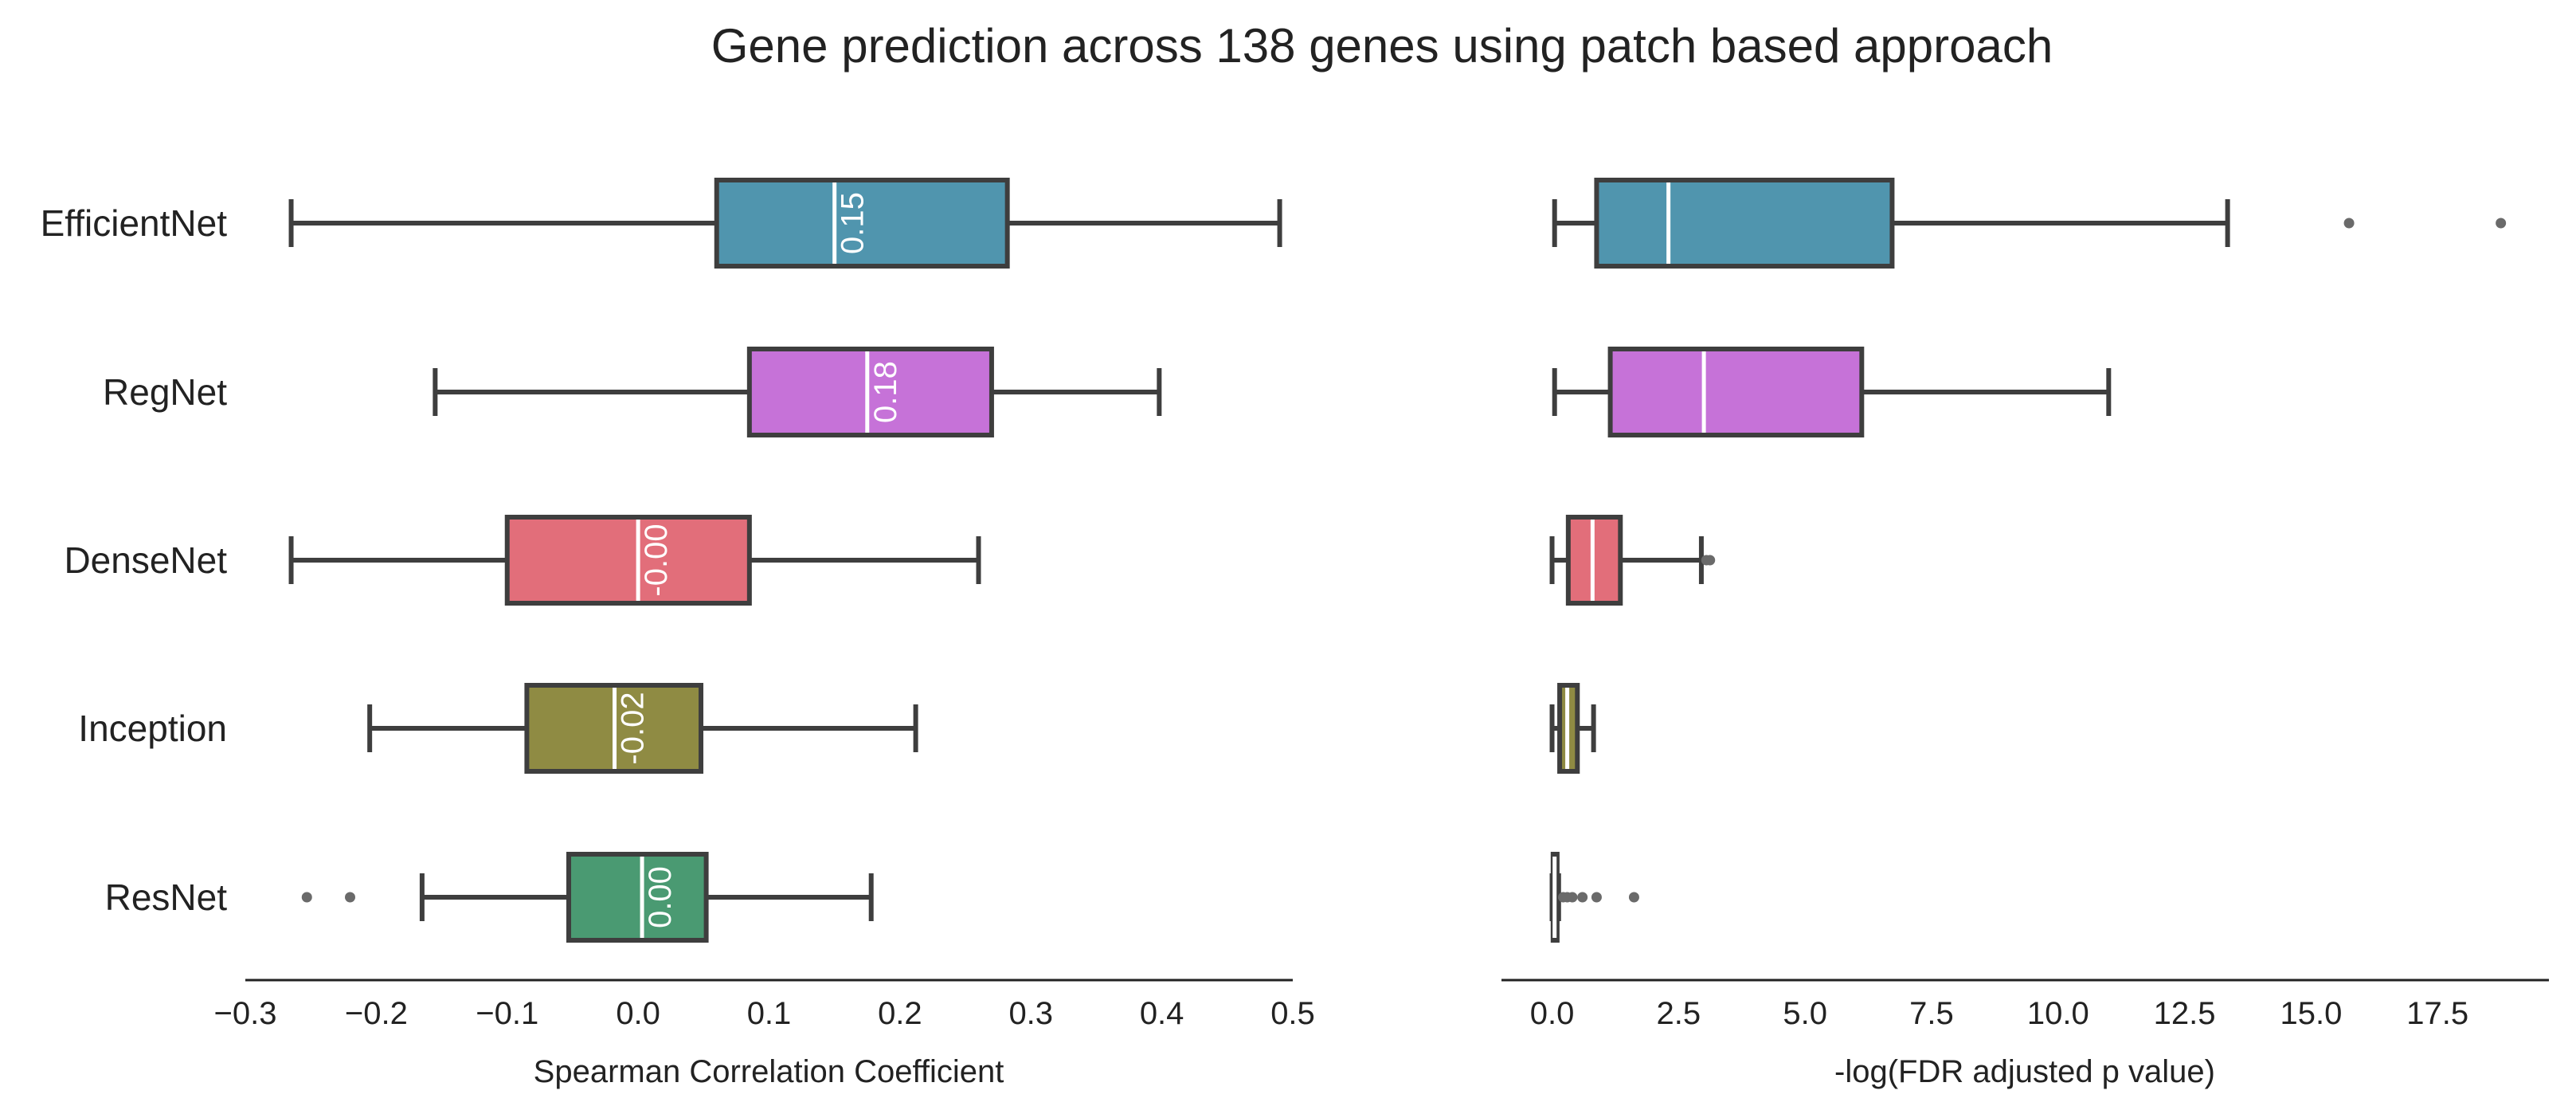 The height and width of the screenshot is (1106, 2576). What do you see at coordinates (152, 728) in the screenshot?
I see `category-label-inception: Inception` at bounding box center [152, 728].